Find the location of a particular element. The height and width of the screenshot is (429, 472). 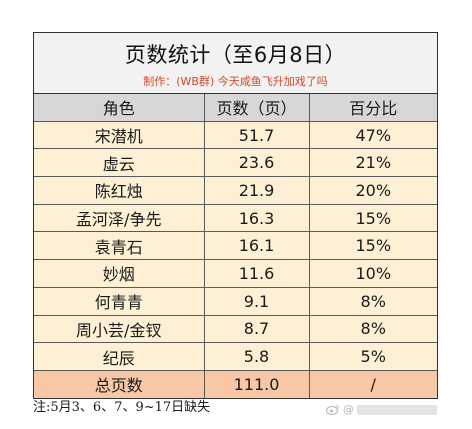

column-header-pages: 页数（页） is located at coordinates (256, 108).